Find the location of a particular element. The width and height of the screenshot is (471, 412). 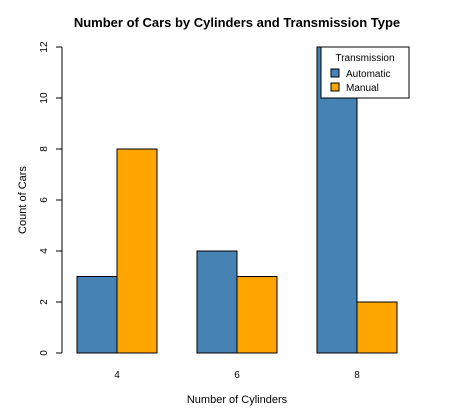

x-tick-label: 4 is located at coordinates (117, 375).